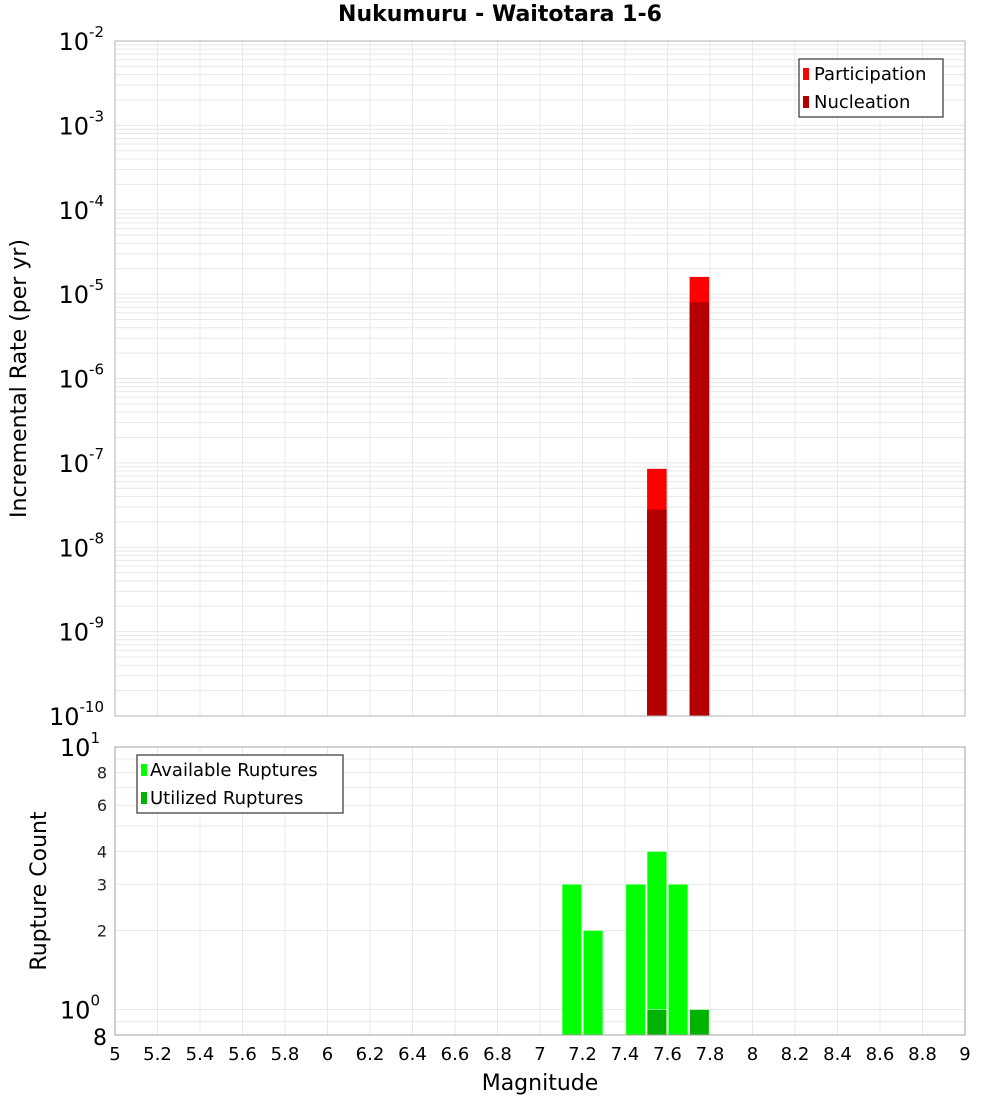  What do you see at coordinates (80, 745) in the screenshot?
I see `svg-text: 10¹` at bounding box center [80, 745].